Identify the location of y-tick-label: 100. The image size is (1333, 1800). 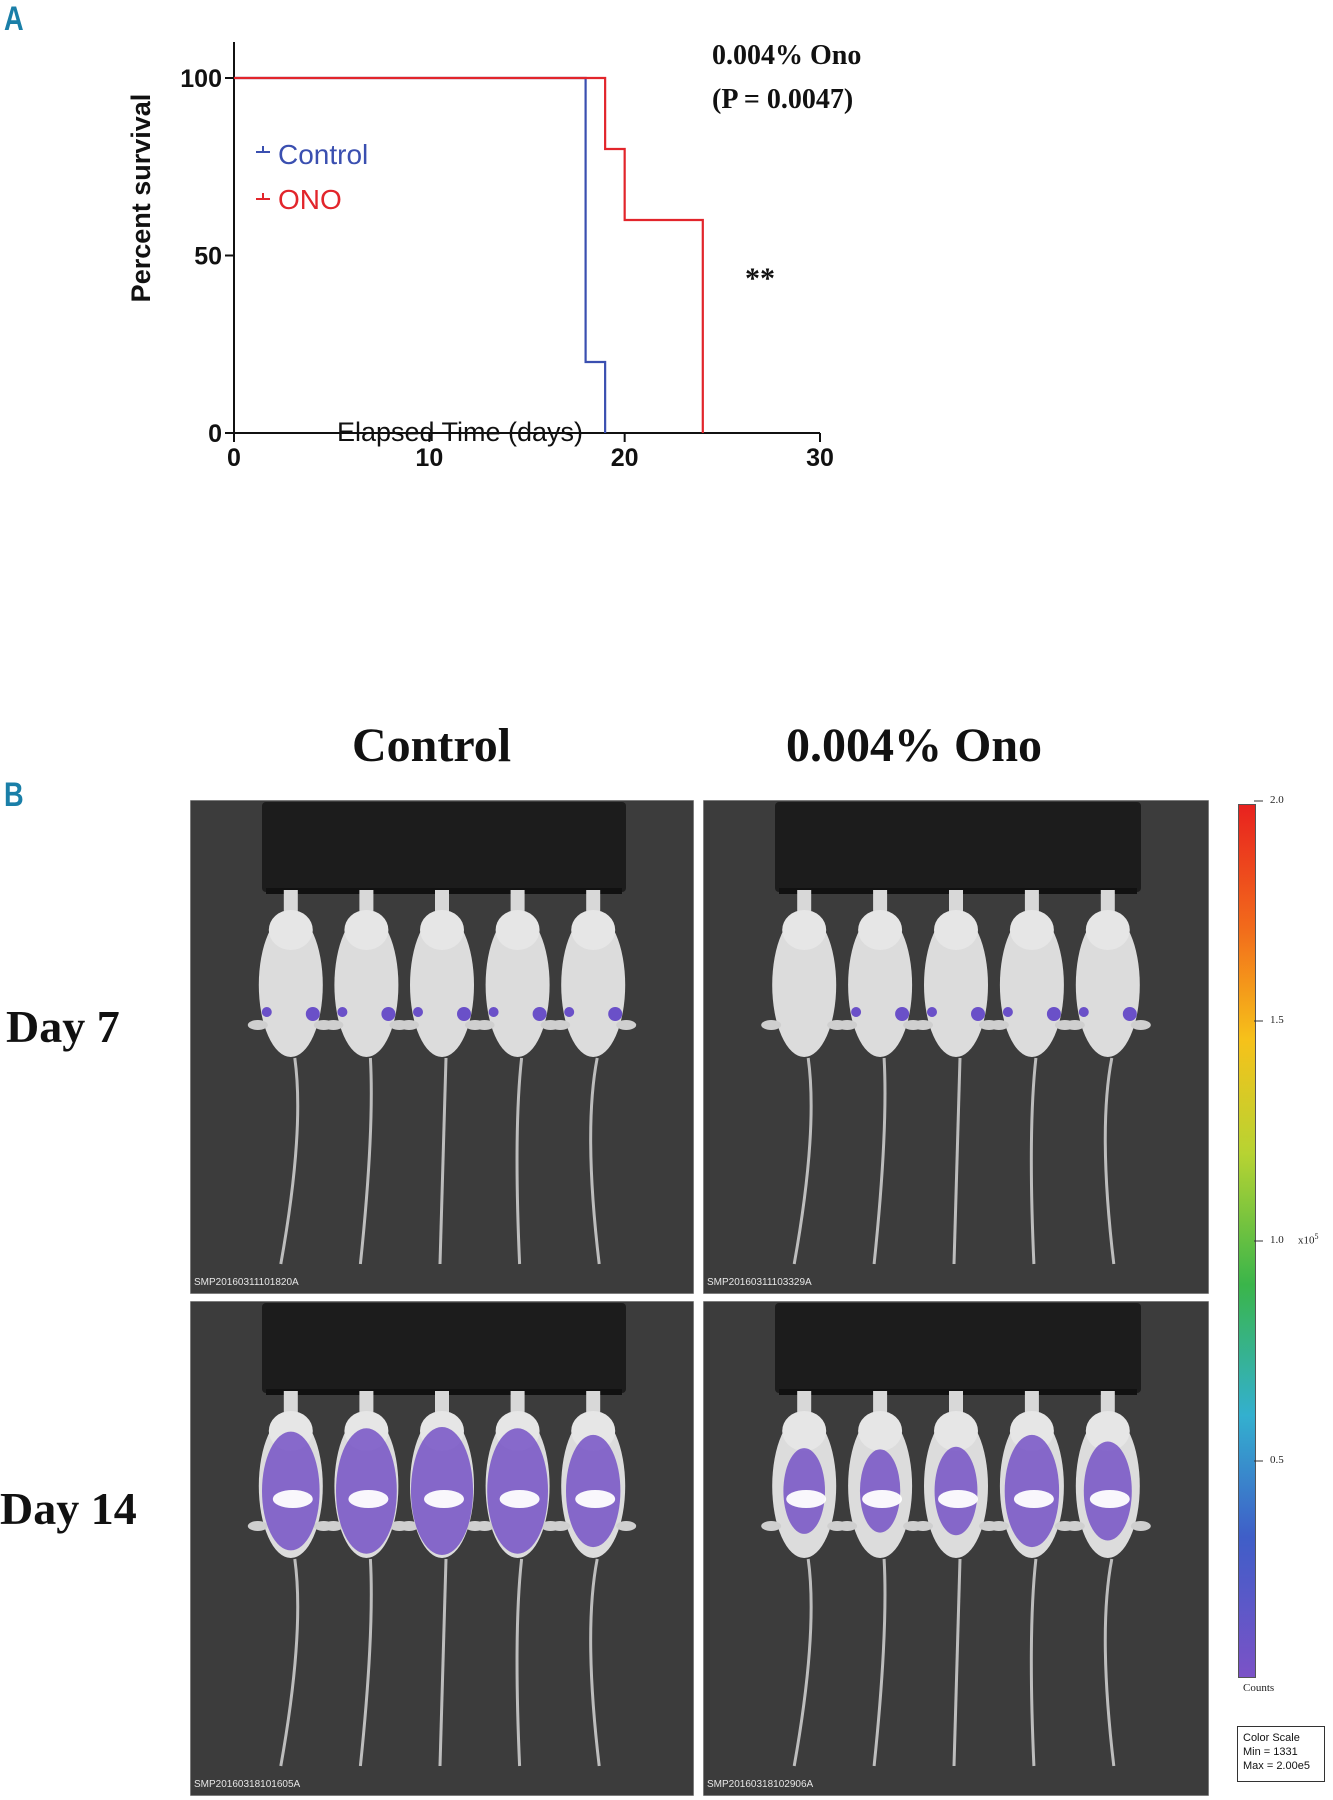
(201, 79).